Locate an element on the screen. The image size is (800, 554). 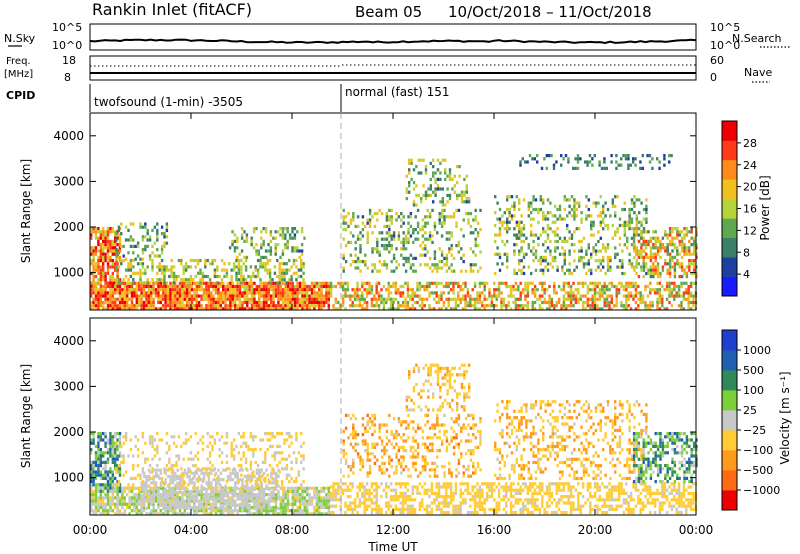
colorbar-swatch is located at coordinates (729, 286).